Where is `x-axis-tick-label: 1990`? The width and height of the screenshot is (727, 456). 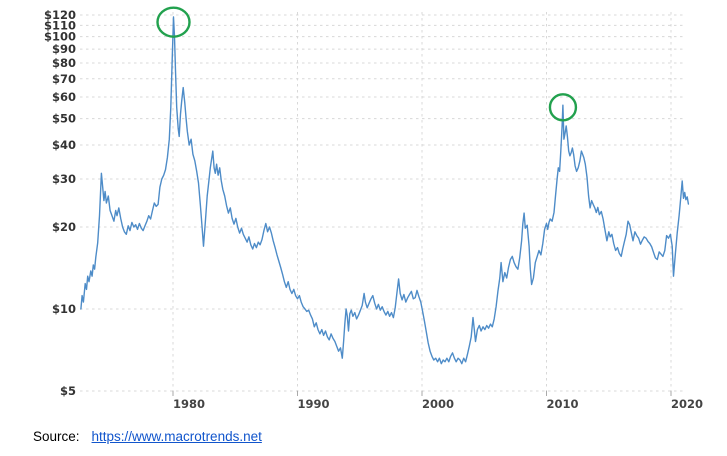
x-axis-tick-label: 1990 is located at coordinates (313, 404).